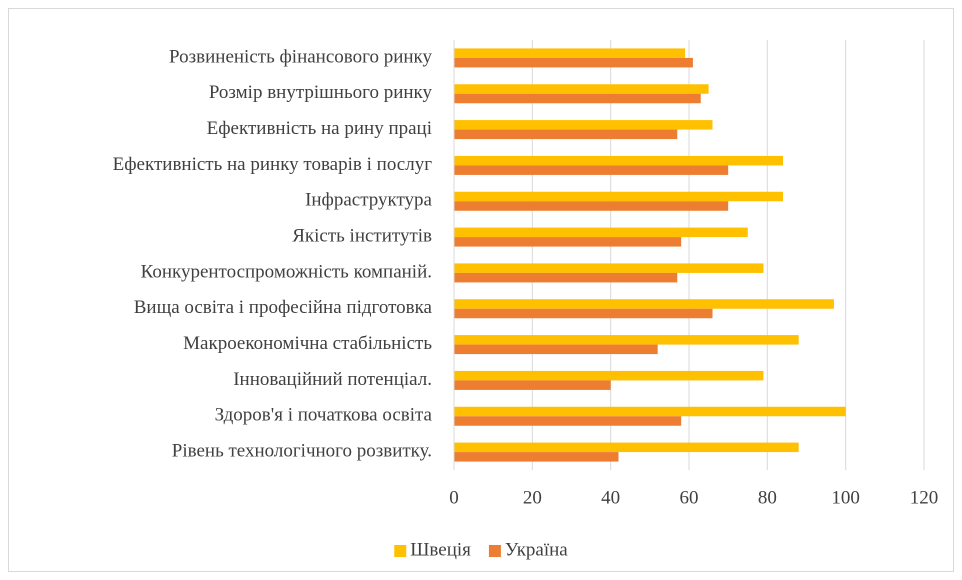 This screenshot has width=962, height=580. I want to click on x-tick-label: 80, so click(767, 497).